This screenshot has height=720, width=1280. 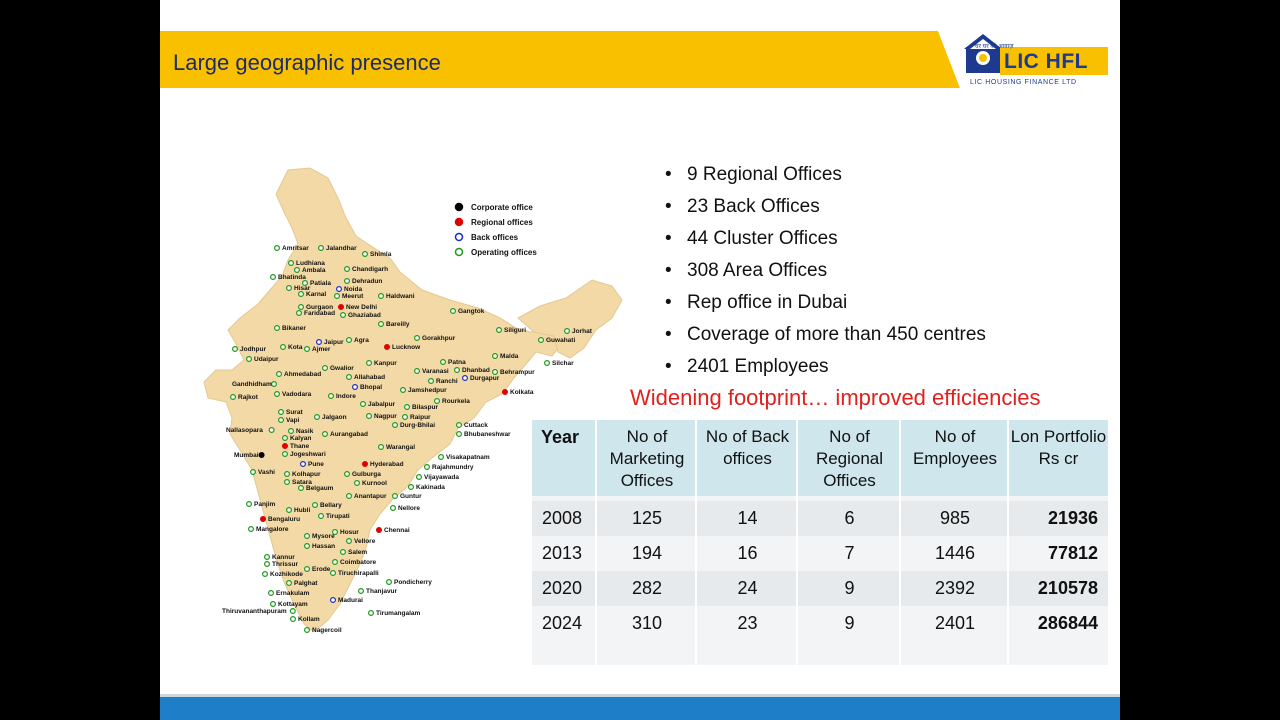 What do you see at coordinates (350, 600) in the screenshot?
I see `city-label: Madurai` at bounding box center [350, 600].